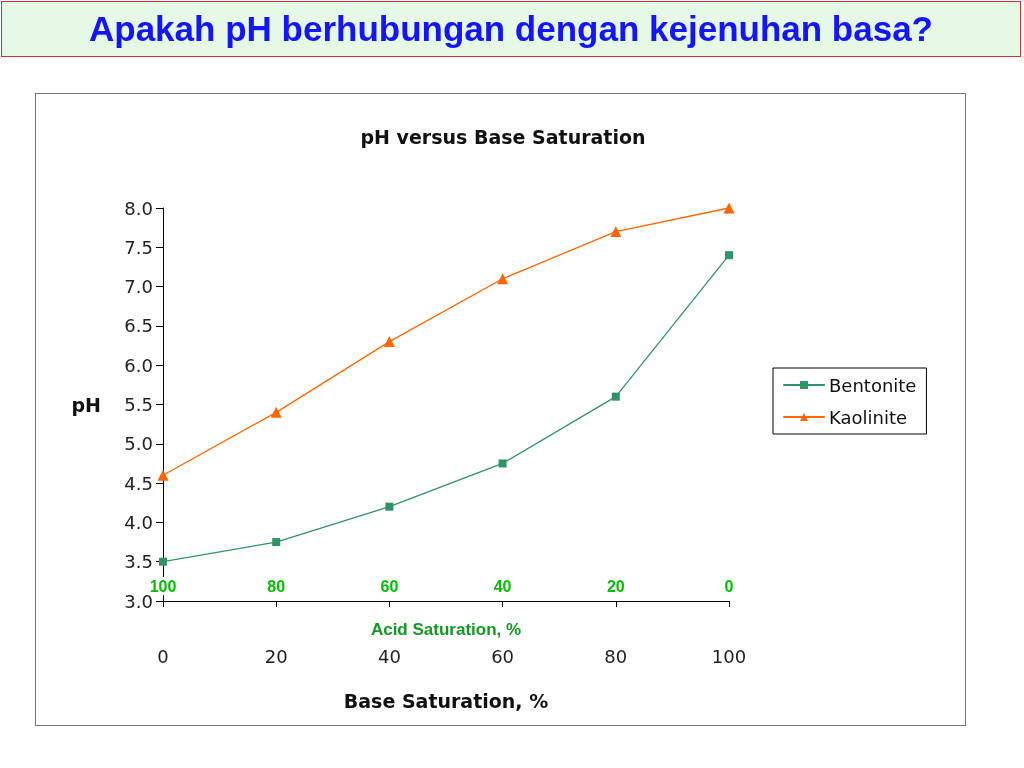 This screenshot has height=768, width=1024. Describe the element at coordinates (276, 656) in the screenshot. I see `x-tick-label: 20` at that location.